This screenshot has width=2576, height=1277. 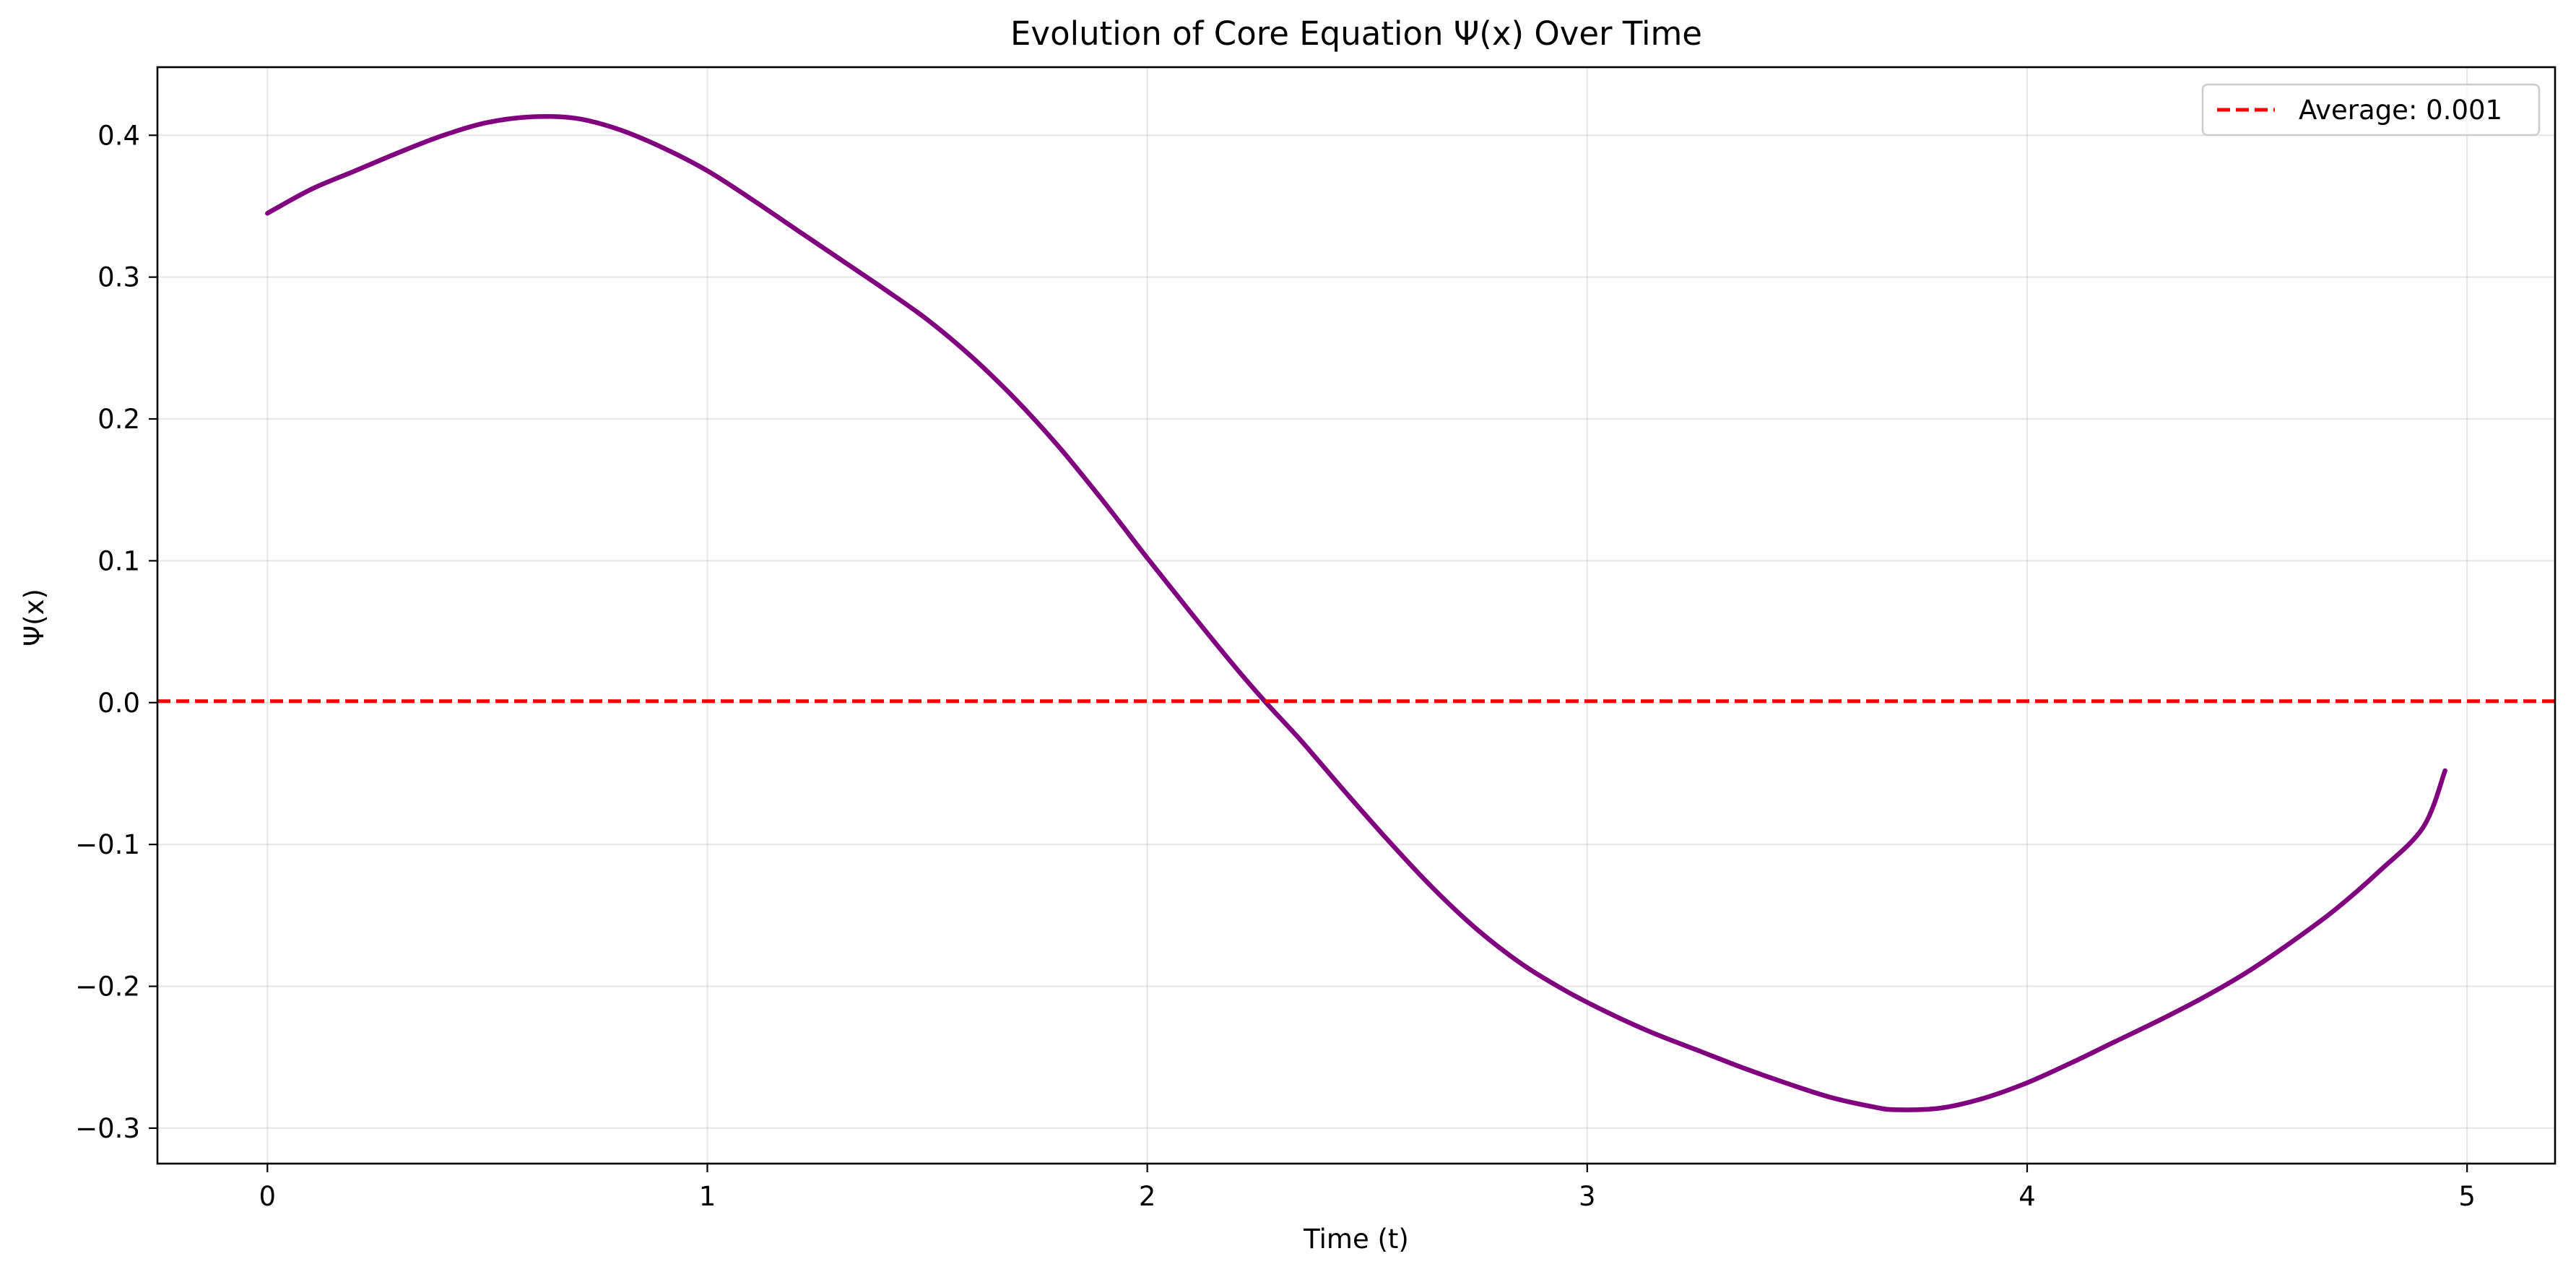 I want to click on y-tick-label: 0.3, so click(x=118, y=277).